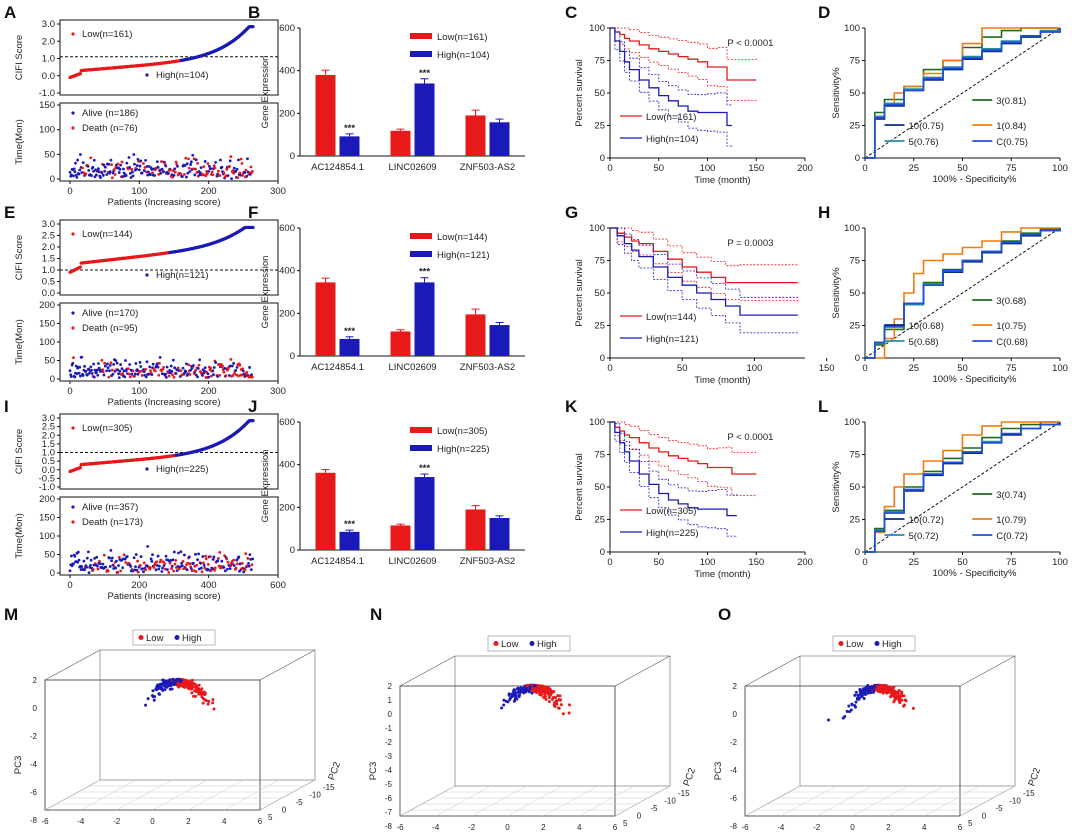  I want to click on legend-label: 1(0.79), so click(1011, 520).